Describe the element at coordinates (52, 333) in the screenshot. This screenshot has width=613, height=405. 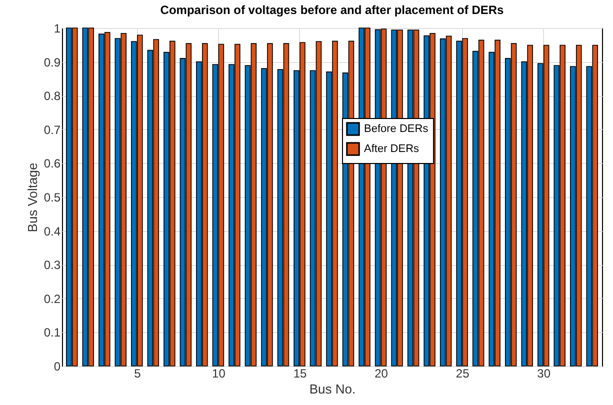
I see `y-tick-label: 0.1` at that location.